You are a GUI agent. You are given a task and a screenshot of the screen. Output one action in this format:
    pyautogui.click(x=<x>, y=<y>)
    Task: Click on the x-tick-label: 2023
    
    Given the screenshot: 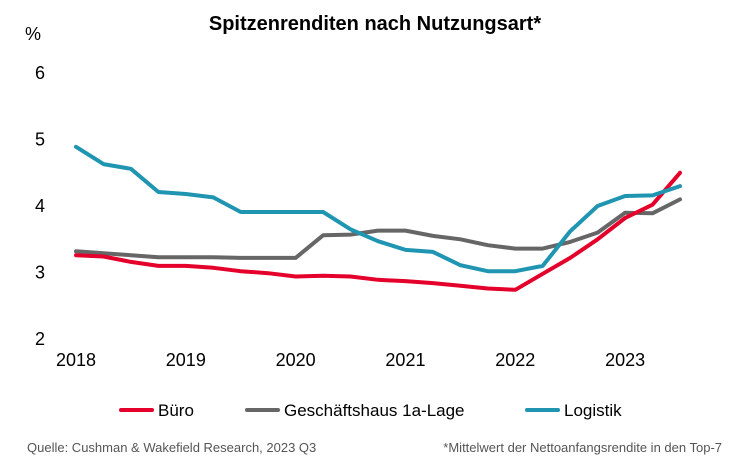 What is the action you would take?
    pyautogui.click(x=625, y=360)
    